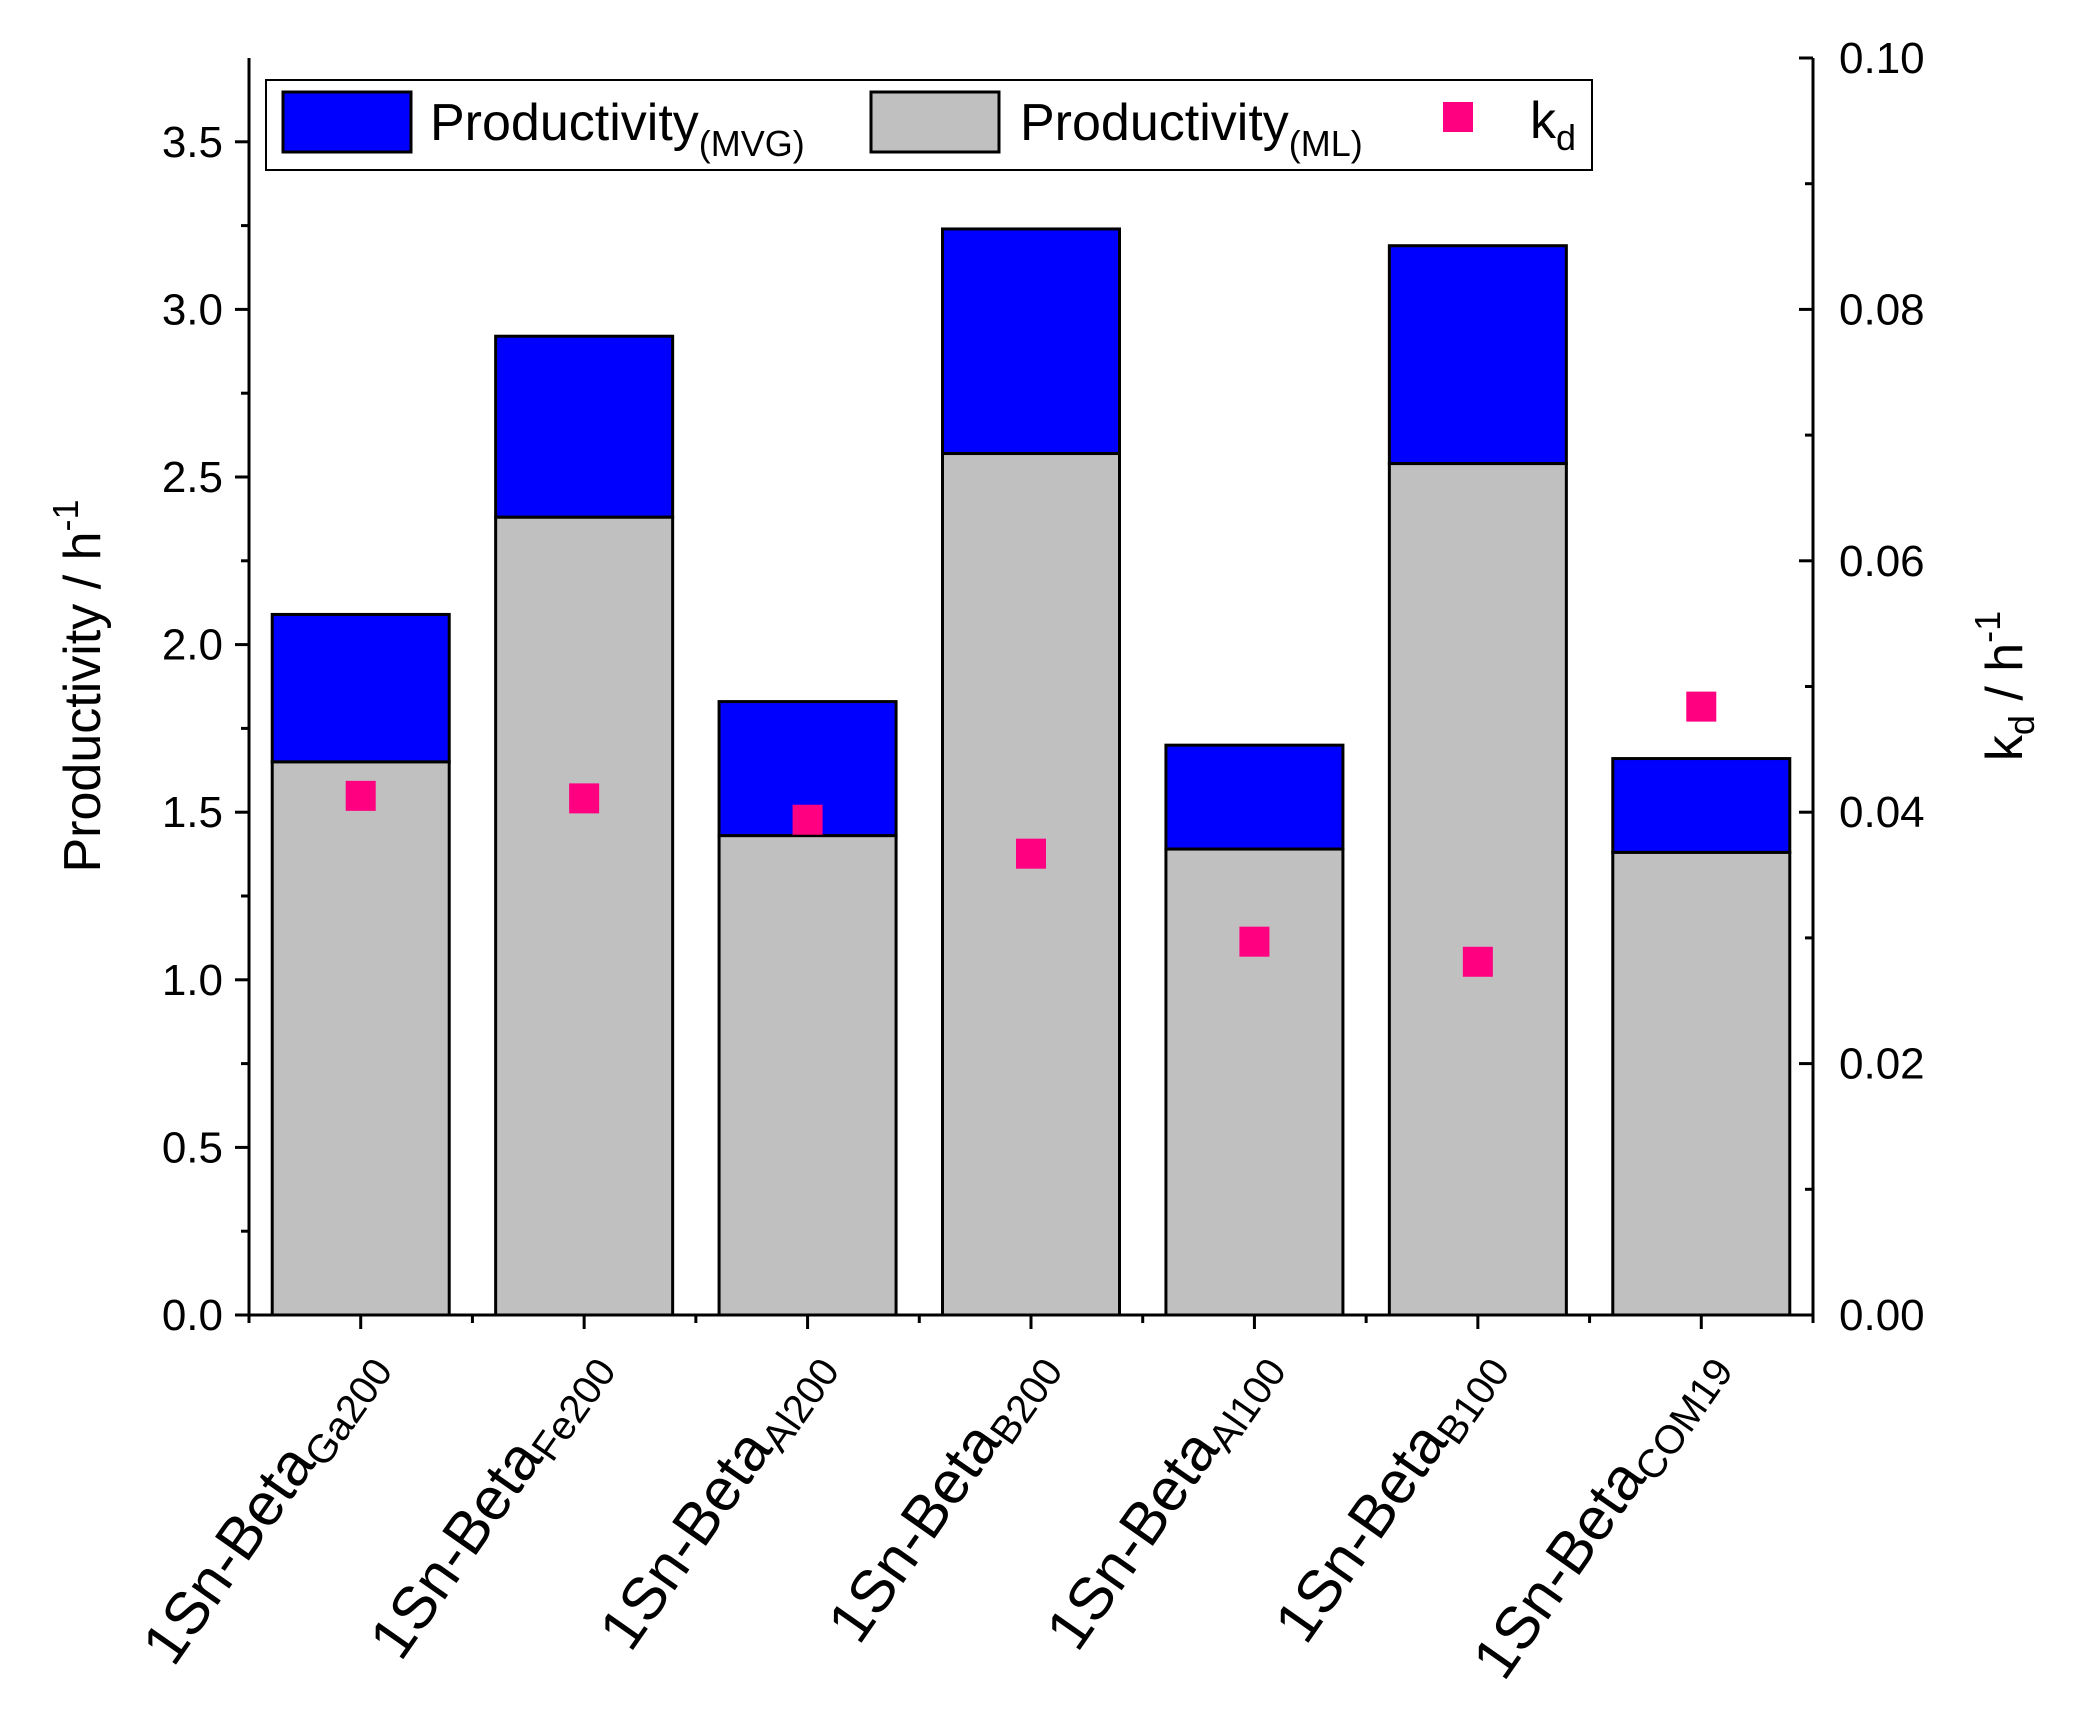 This screenshot has height=1729, width=2073. Describe the element at coordinates (1882, 812) in the screenshot. I see `right-tick-label: 0.04` at that location.